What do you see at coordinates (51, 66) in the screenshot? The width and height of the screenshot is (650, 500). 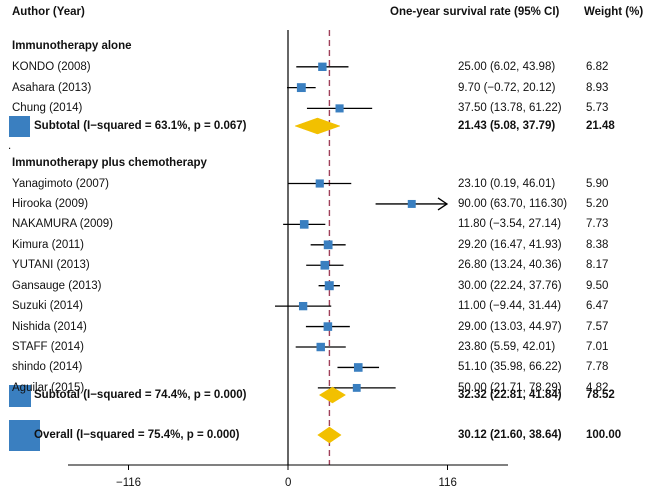 I see `study-label: KONDO (2008)` at bounding box center [51, 66].